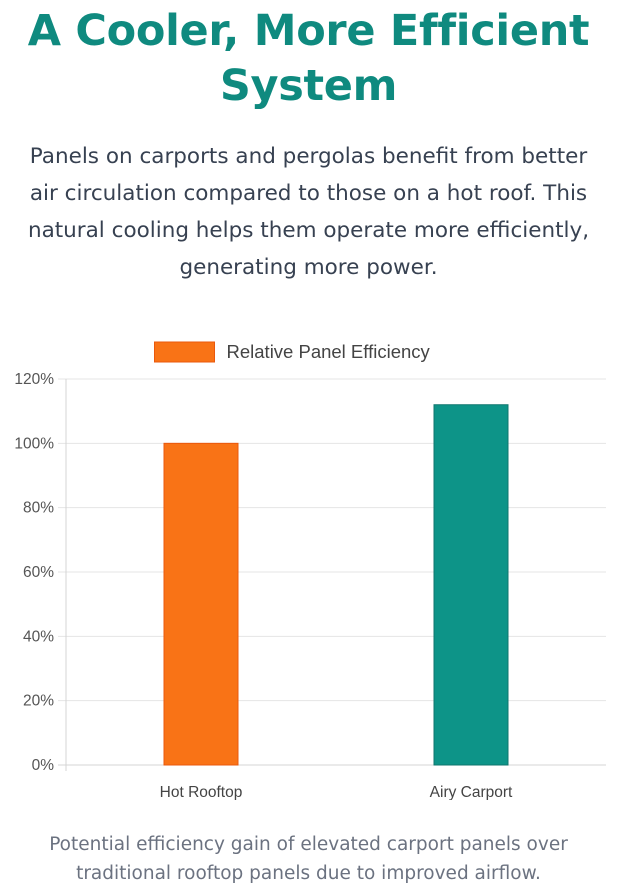 This screenshot has height=895, width=617. What do you see at coordinates (38, 636) in the screenshot?
I see `y-tick-label: 40%` at bounding box center [38, 636].